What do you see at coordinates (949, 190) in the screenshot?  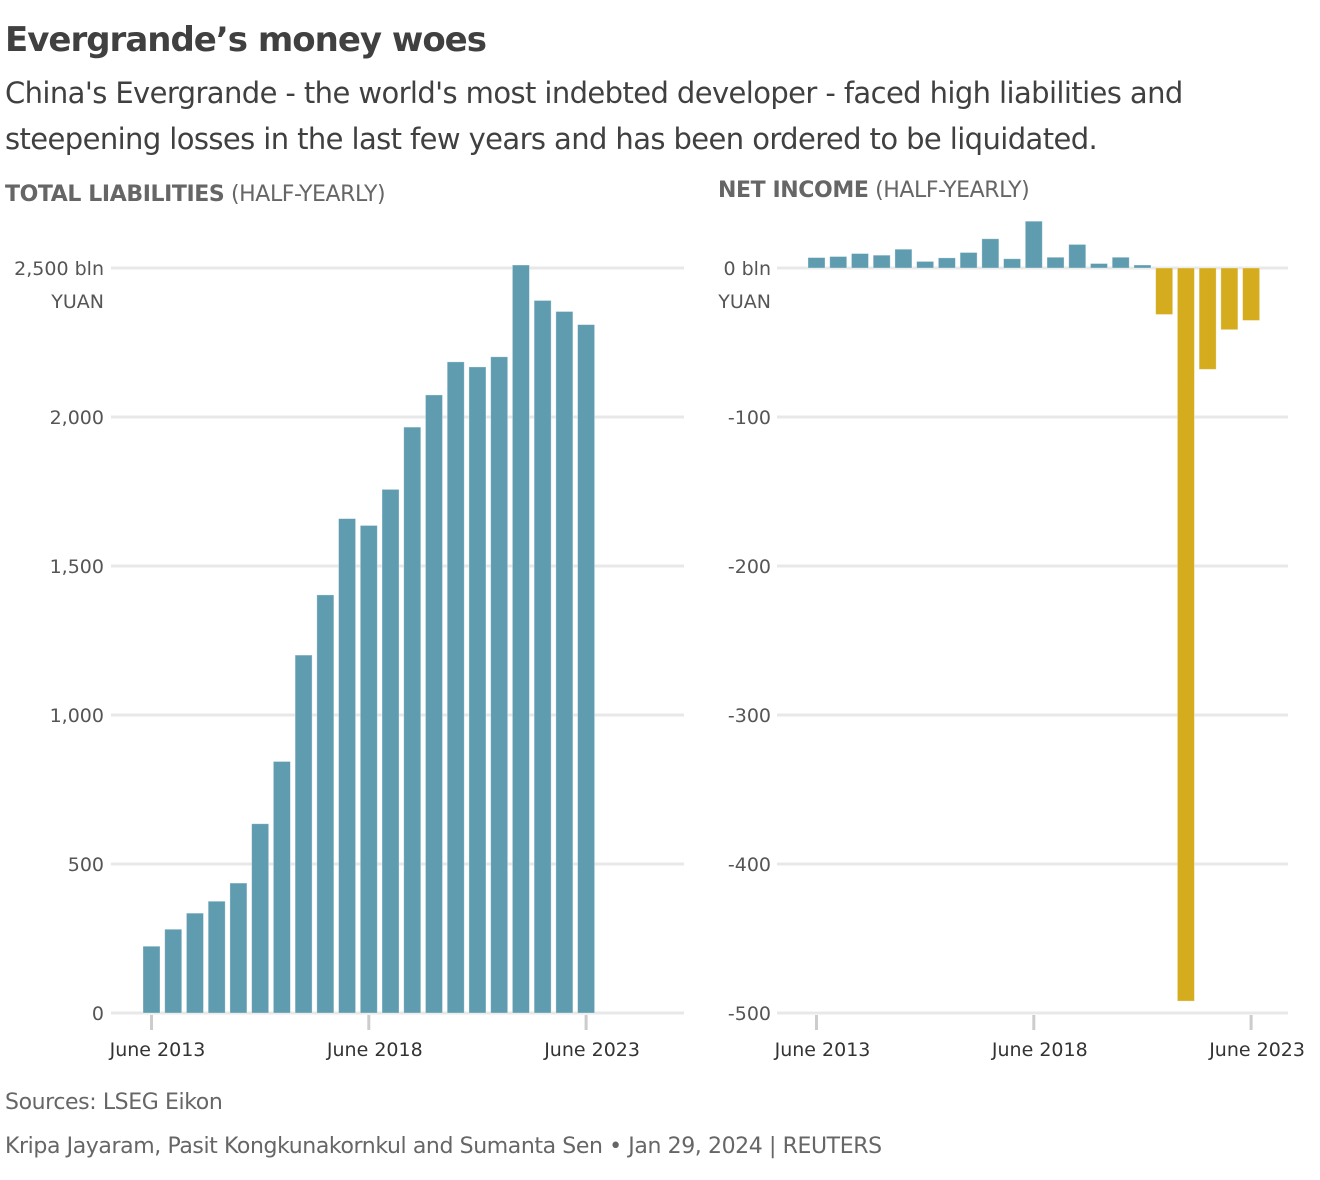 I see `net-income-title-qualifier: (HALF-YEARLY)` at bounding box center [949, 190].